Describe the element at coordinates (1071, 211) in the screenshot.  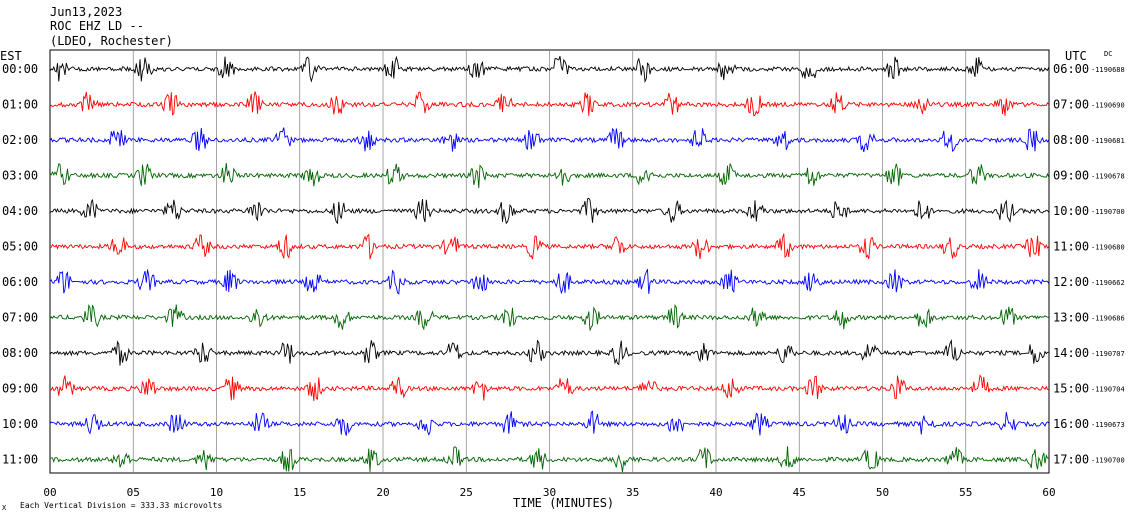
I see `row-label-utc: 10:00` at that location.